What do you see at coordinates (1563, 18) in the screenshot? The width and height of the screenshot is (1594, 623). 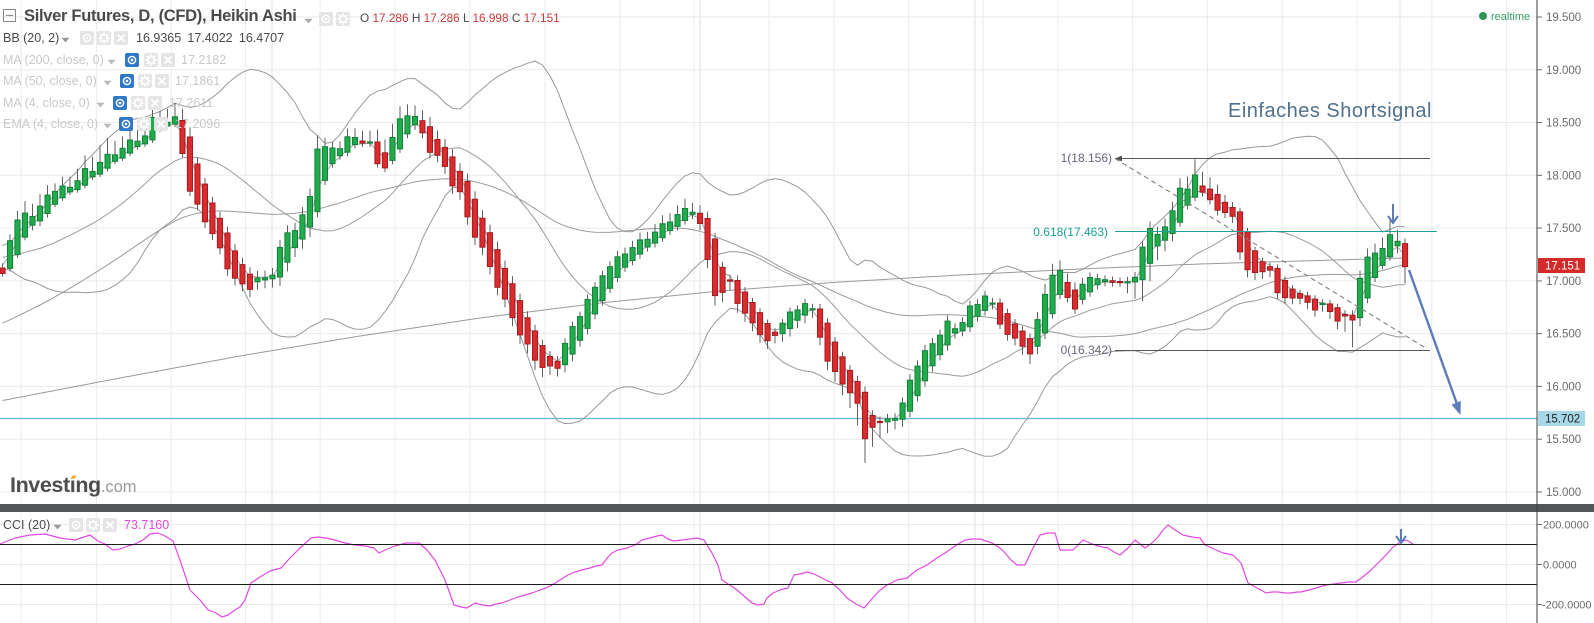 I see `svg-text: 19.500` at bounding box center [1563, 18].